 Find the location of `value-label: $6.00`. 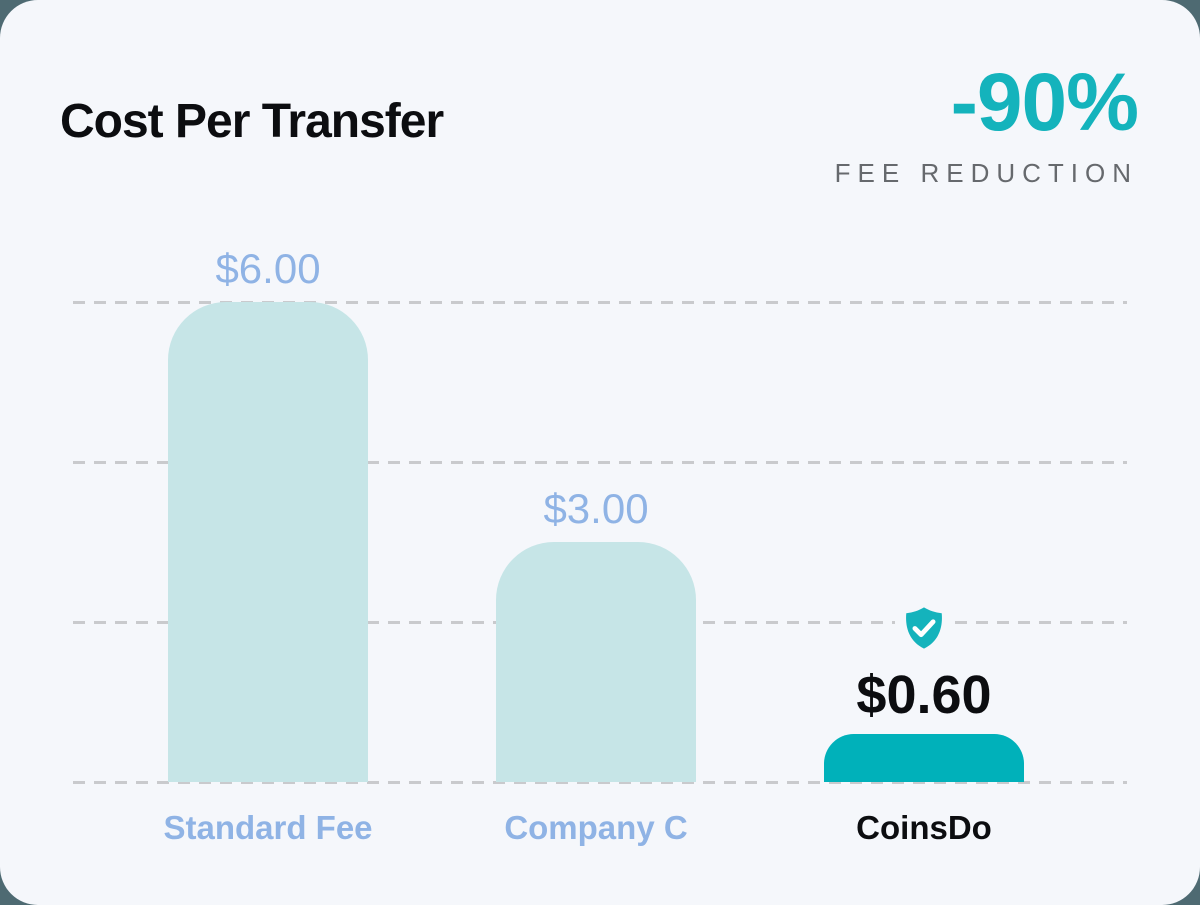

value-label: $6.00 is located at coordinates (268, 268).